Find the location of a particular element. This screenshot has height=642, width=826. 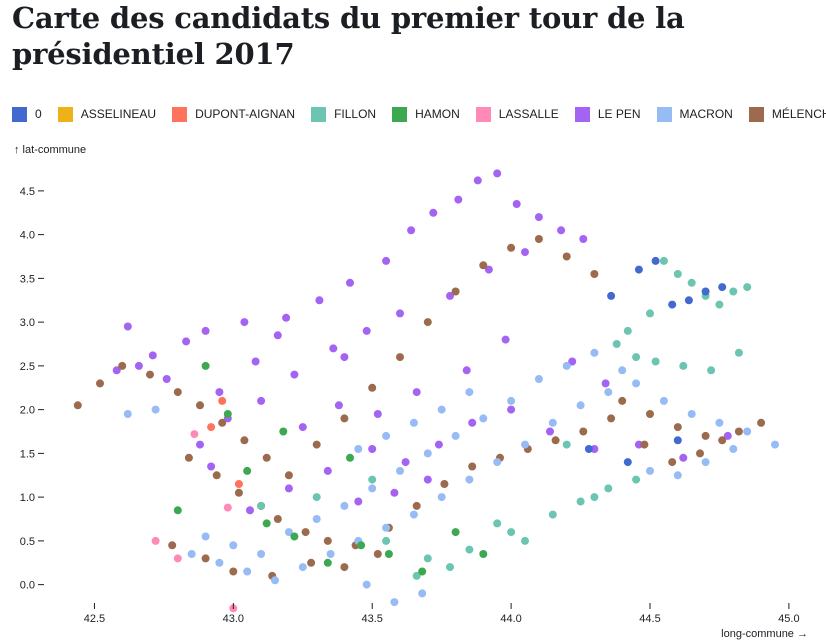

legend-label: FILLON is located at coordinates (355, 114).